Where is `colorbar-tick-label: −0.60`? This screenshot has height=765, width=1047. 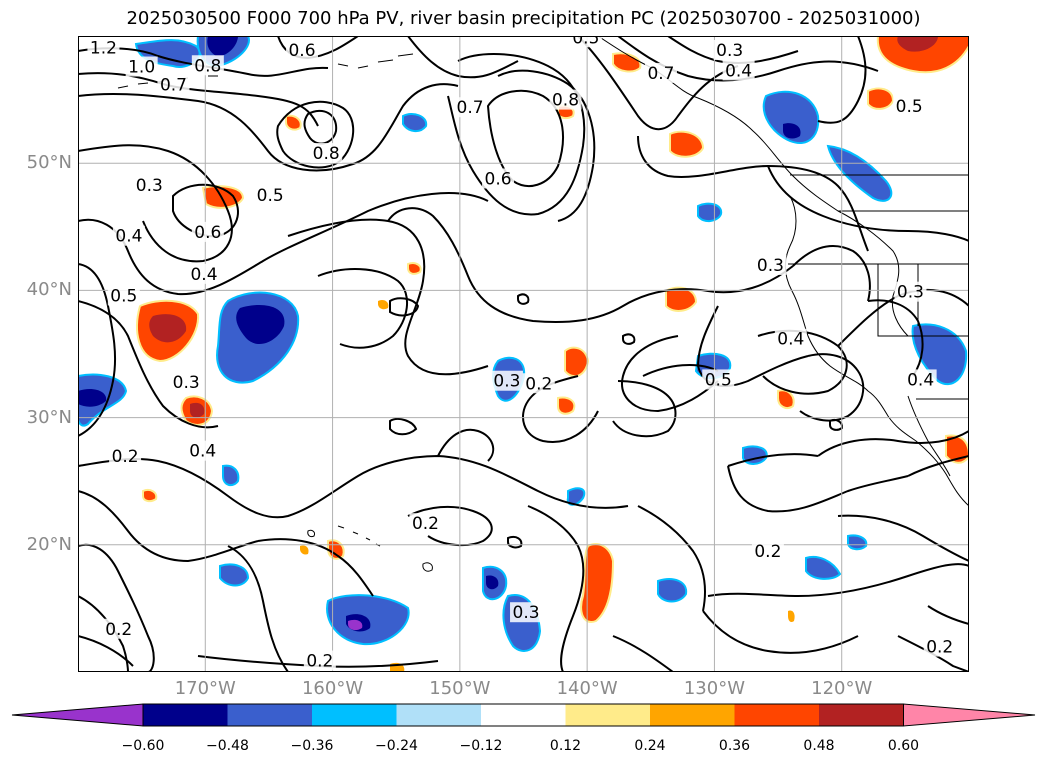 colorbar-tick-label: −0.60 is located at coordinates (143, 746).